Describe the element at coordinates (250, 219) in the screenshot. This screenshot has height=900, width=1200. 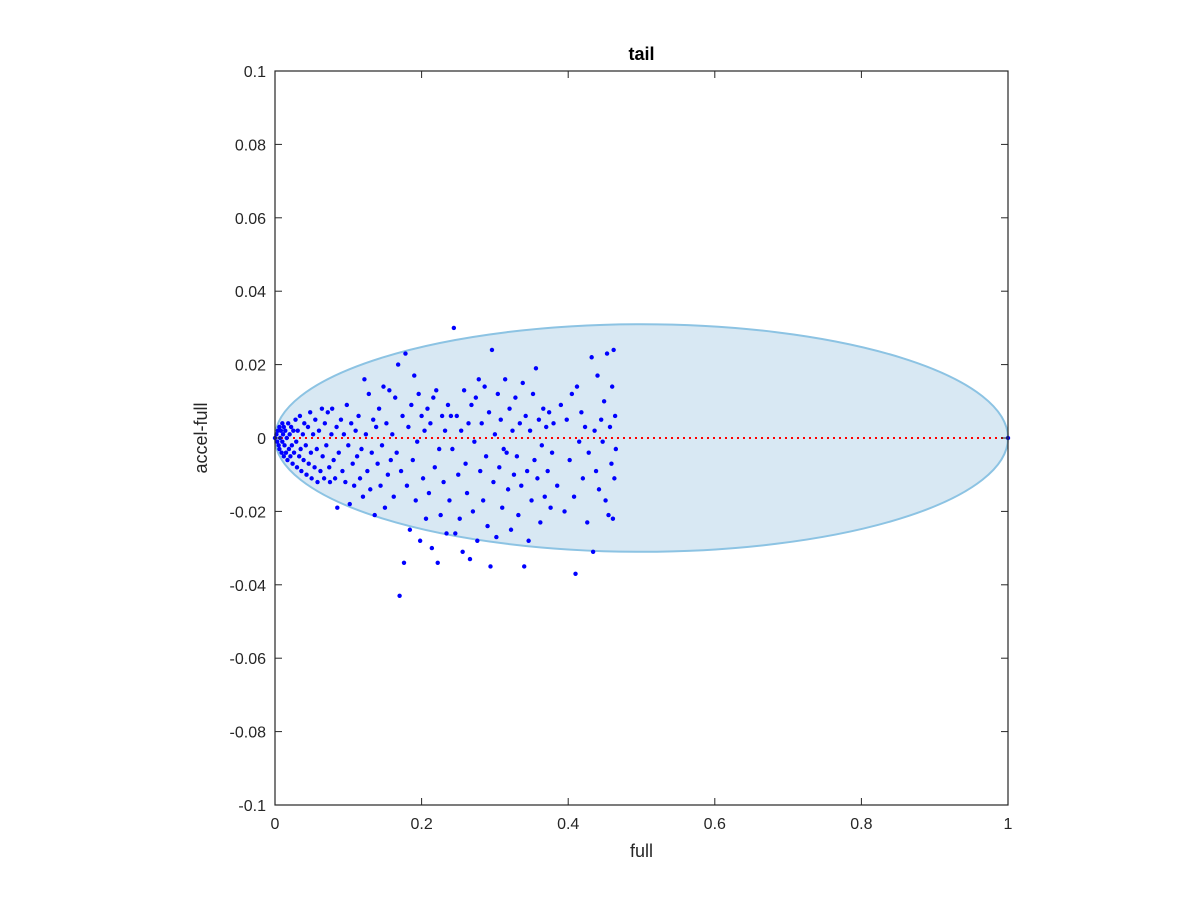
I see `y-tick-label: 0.06` at that location.